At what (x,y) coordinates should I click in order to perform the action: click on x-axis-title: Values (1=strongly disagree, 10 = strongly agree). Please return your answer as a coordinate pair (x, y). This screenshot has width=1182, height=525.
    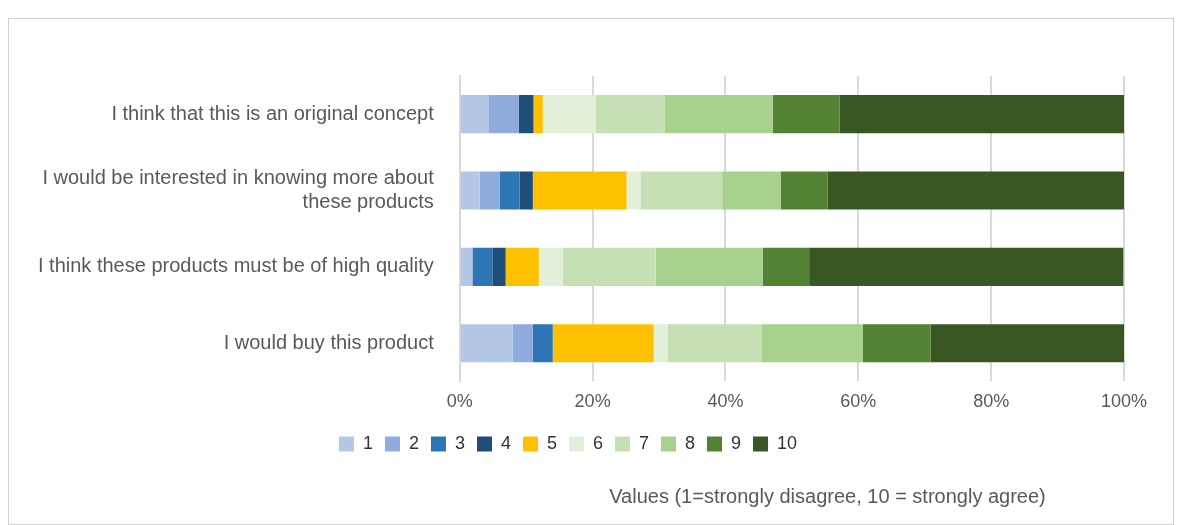
    Looking at the image, I should click on (827, 496).